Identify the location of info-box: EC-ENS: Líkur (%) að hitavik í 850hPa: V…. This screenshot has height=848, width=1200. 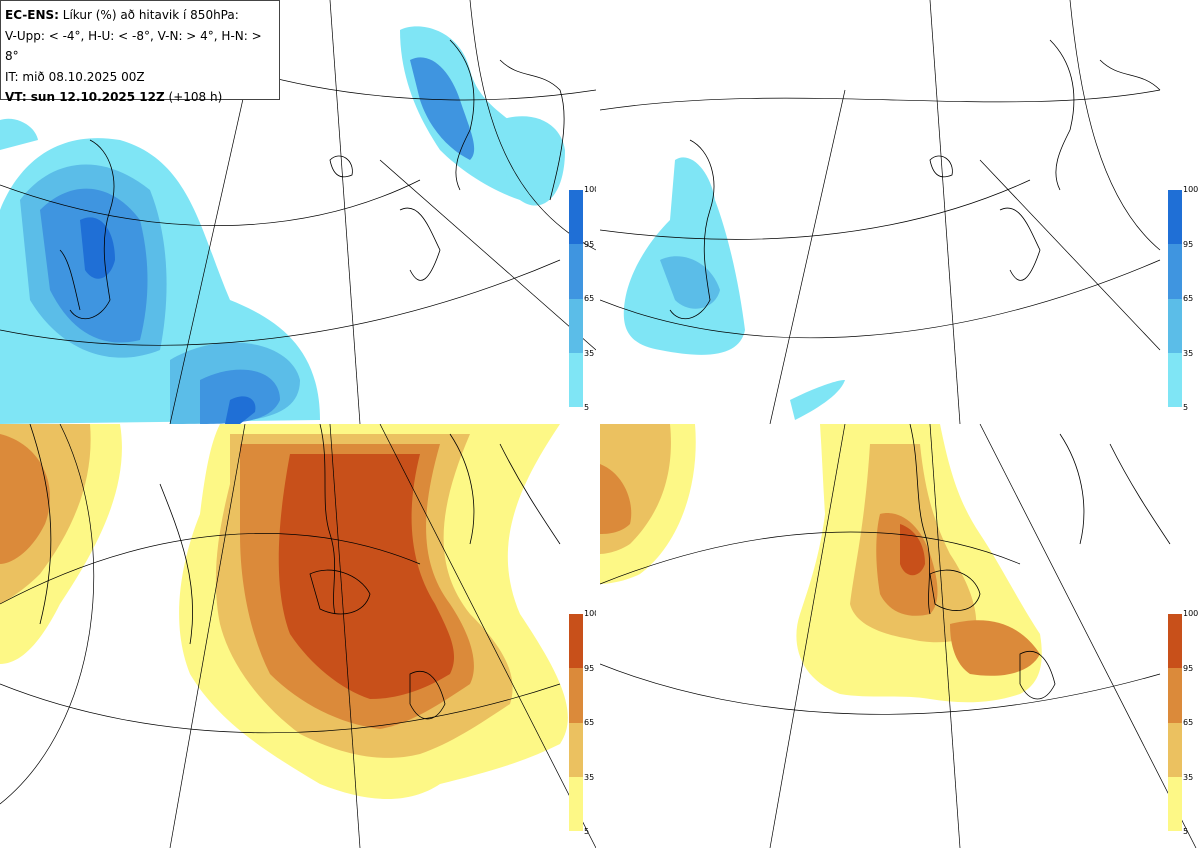
(140, 52).